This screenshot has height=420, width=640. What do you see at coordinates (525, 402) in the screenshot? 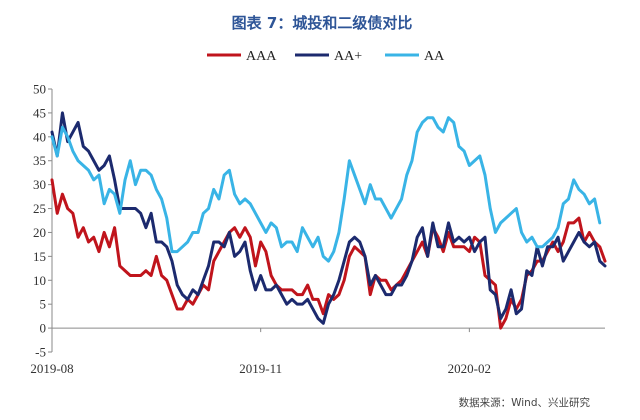
I see `source-note: 数据来源：Wind、兴业研究` at bounding box center [525, 402].